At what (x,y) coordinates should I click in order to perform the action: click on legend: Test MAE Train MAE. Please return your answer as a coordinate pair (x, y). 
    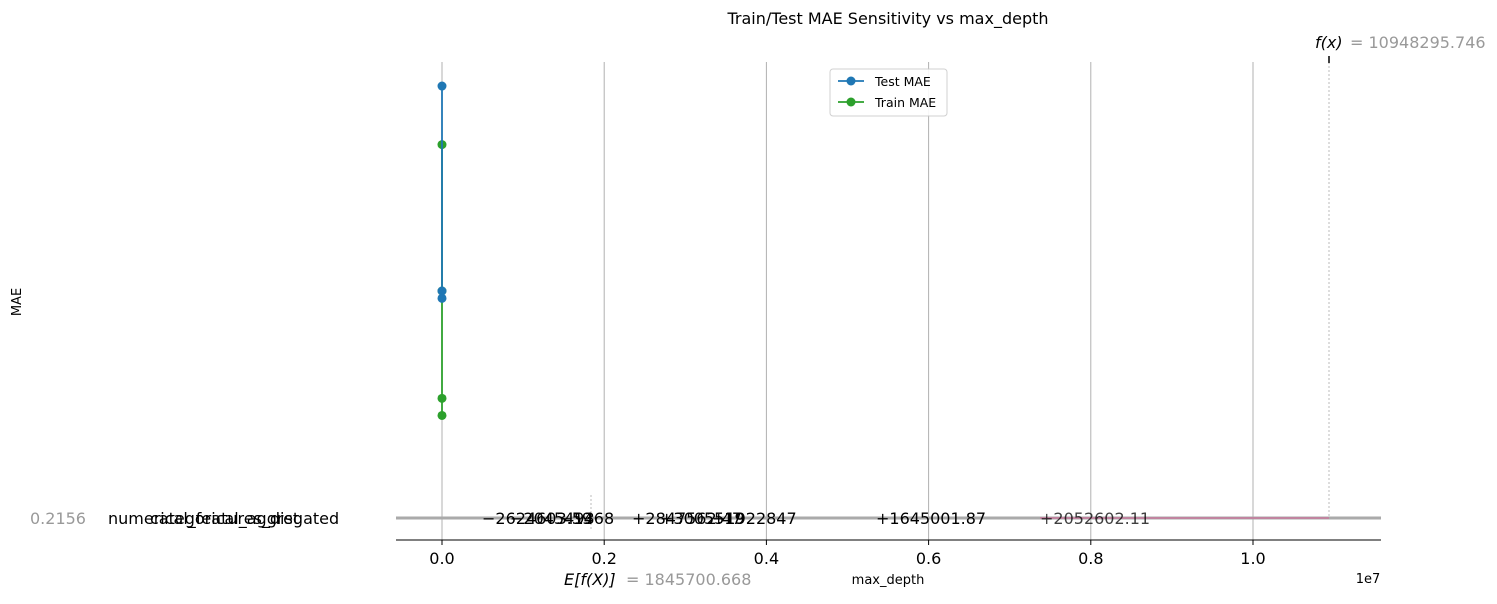
    Looking at the image, I should click on (888, 92).